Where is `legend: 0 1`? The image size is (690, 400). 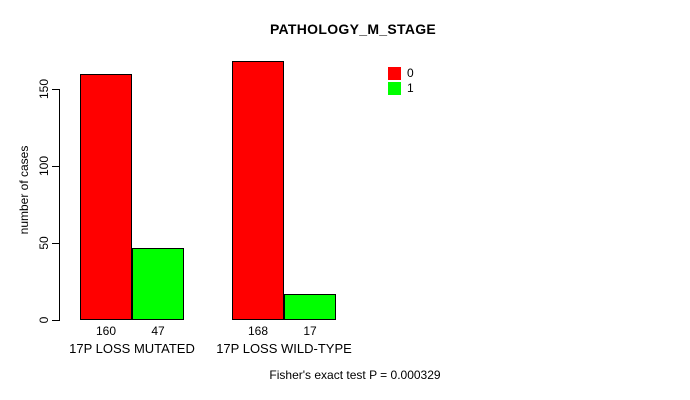
legend: 0 1 is located at coordinates (401, 80).